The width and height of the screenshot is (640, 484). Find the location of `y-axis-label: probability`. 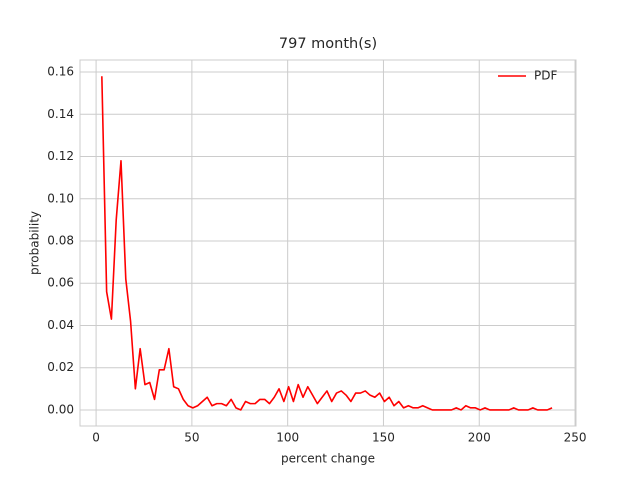

y-axis-label: probability is located at coordinates (35, 243).